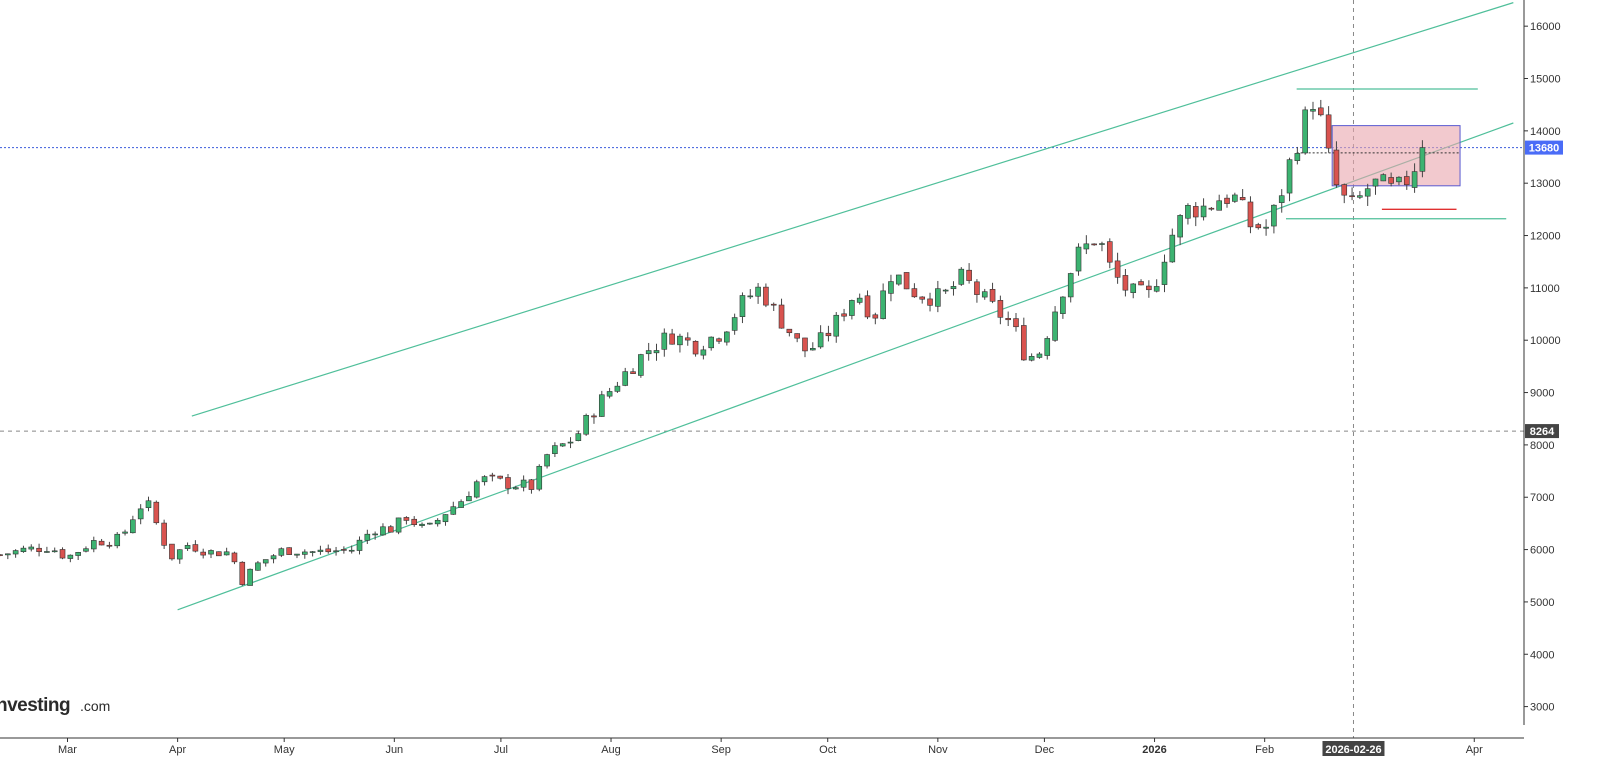 This screenshot has height=783, width=1608. I want to click on y-tick-label-7000: 7000, so click(1542, 498).